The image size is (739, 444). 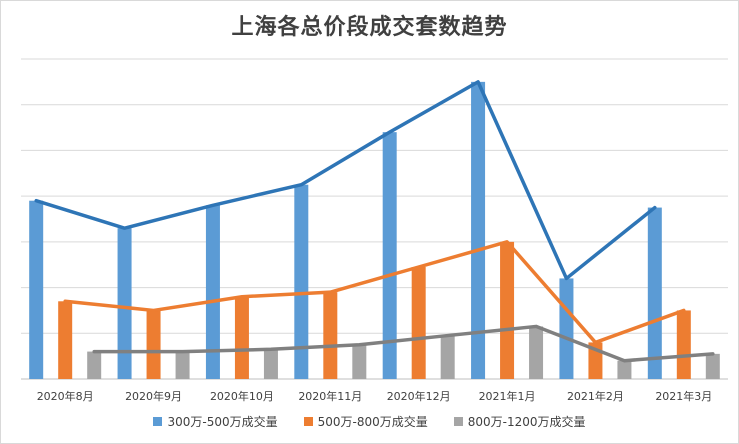 What do you see at coordinates (330, 396) in the screenshot?
I see `x-tick-label: 2020年11月` at bounding box center [330, 396].